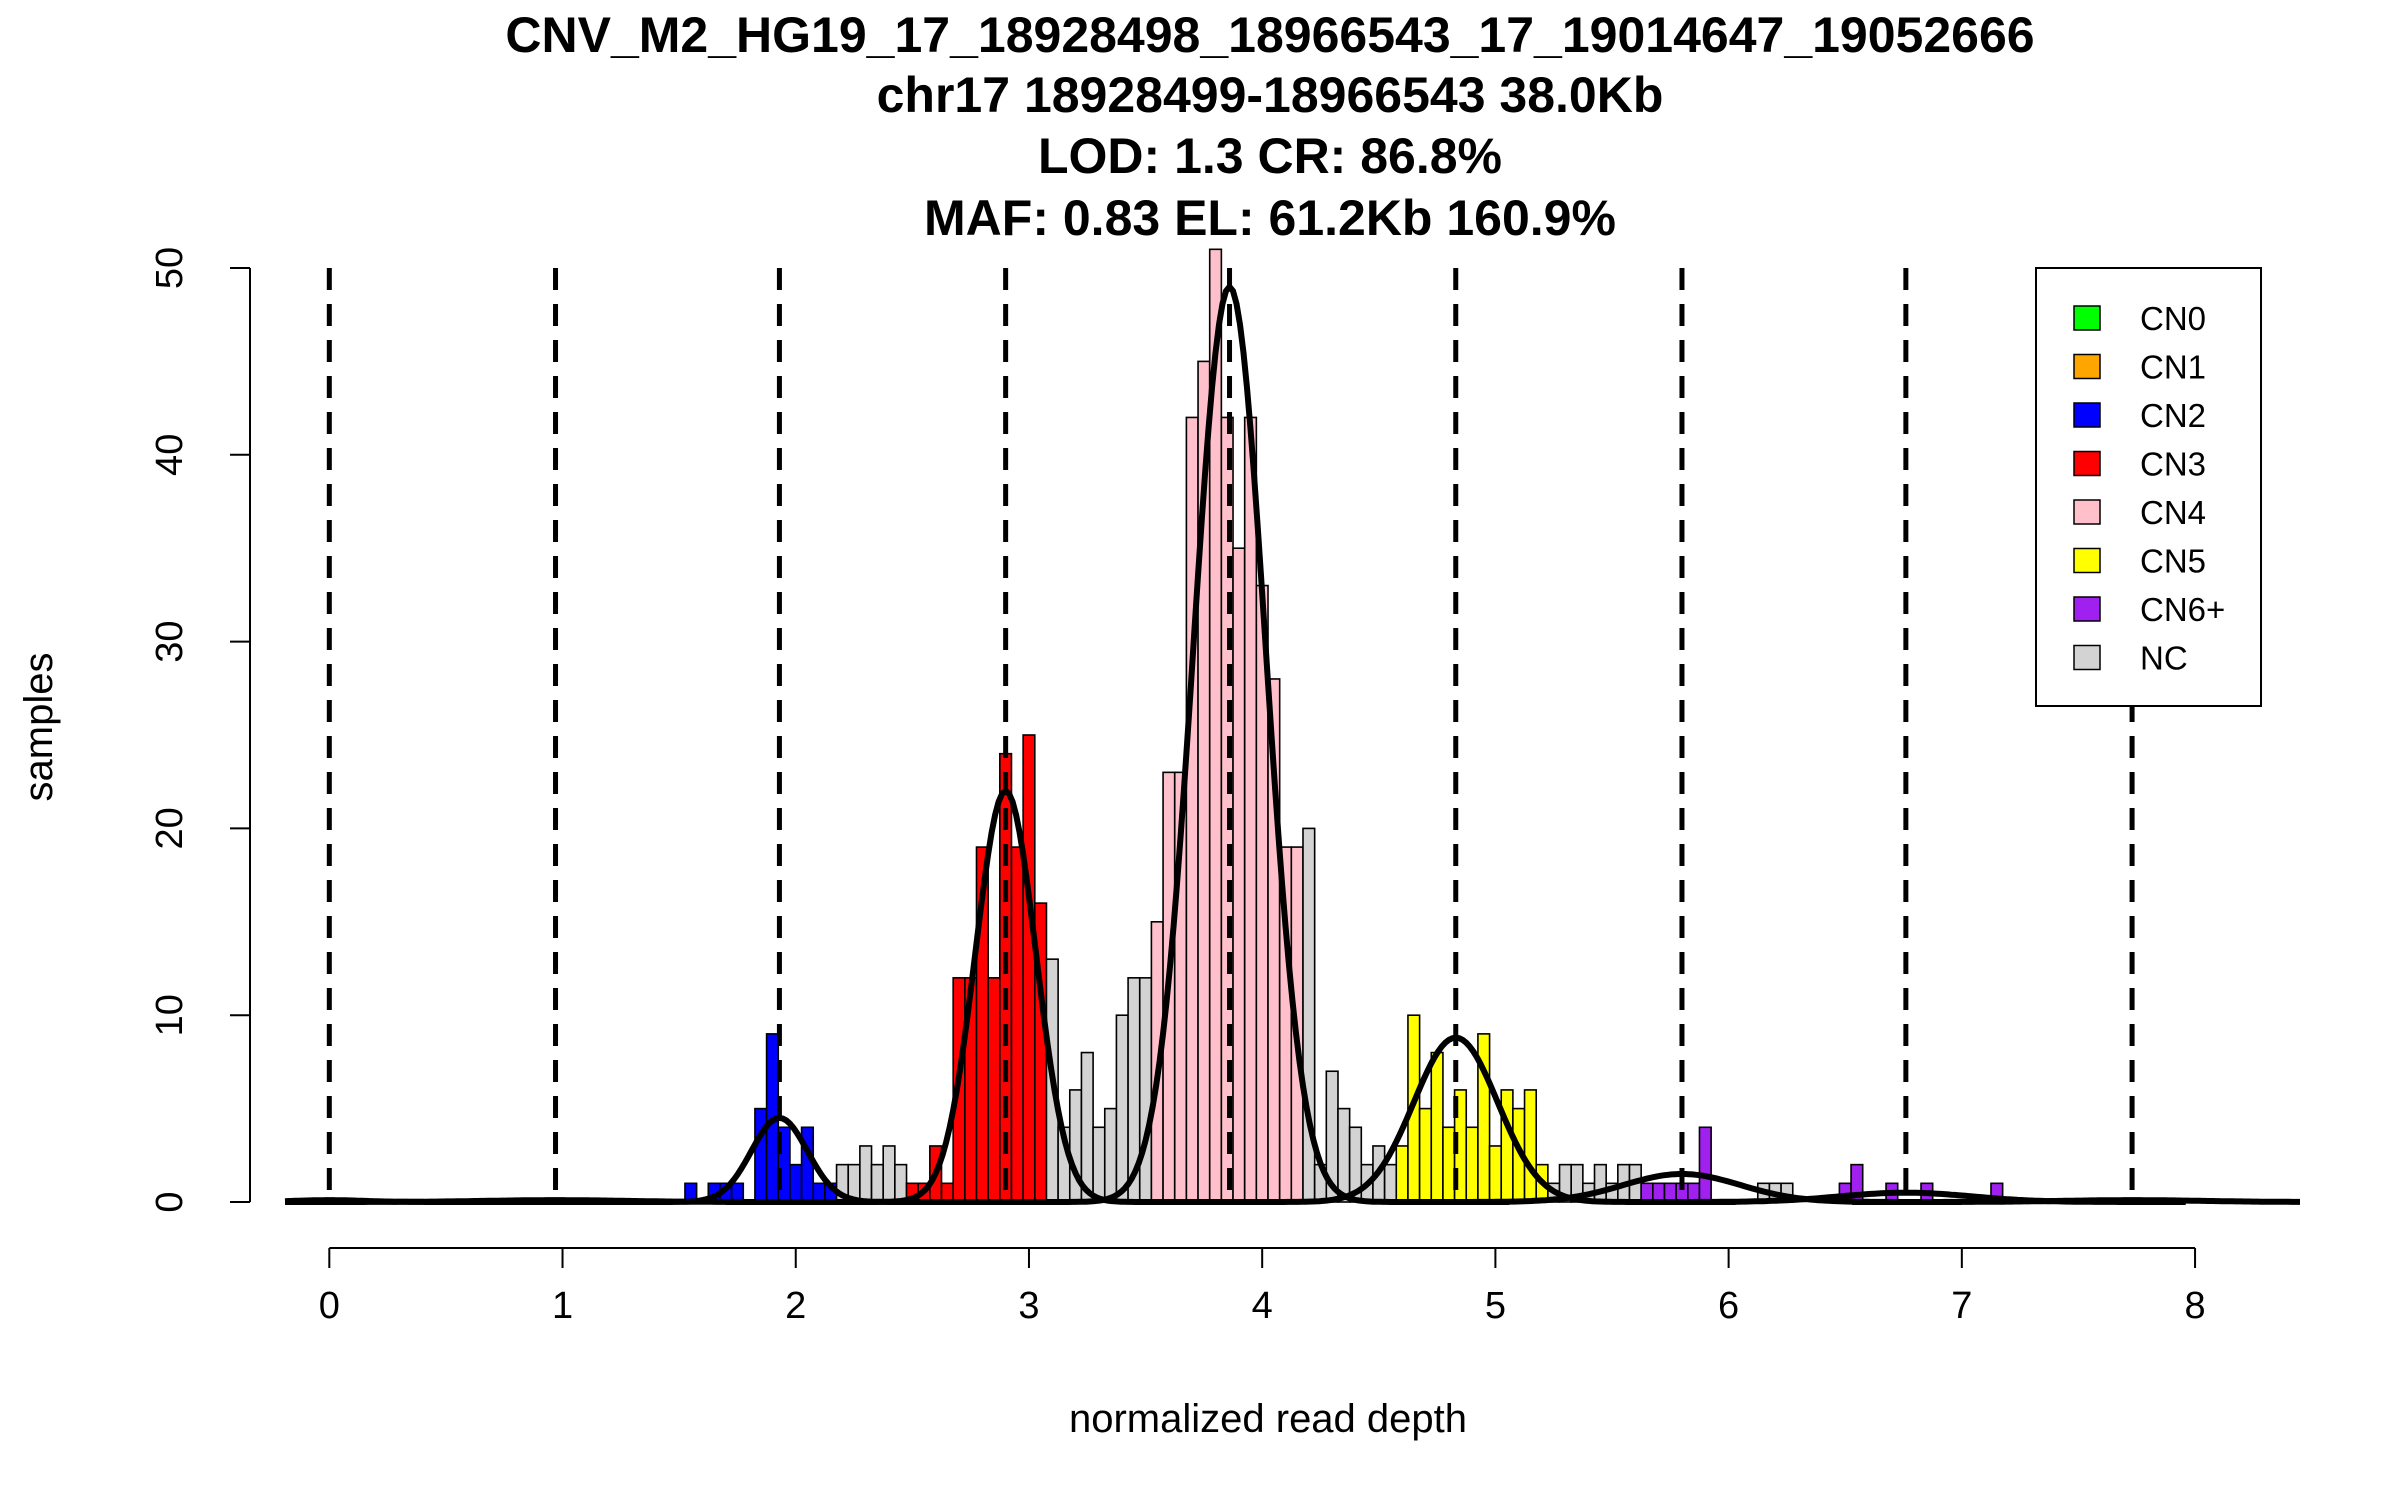  Describe the element at coordinates (170, 455) in the screenshot. I see `y-tick-label: 40` at that location.